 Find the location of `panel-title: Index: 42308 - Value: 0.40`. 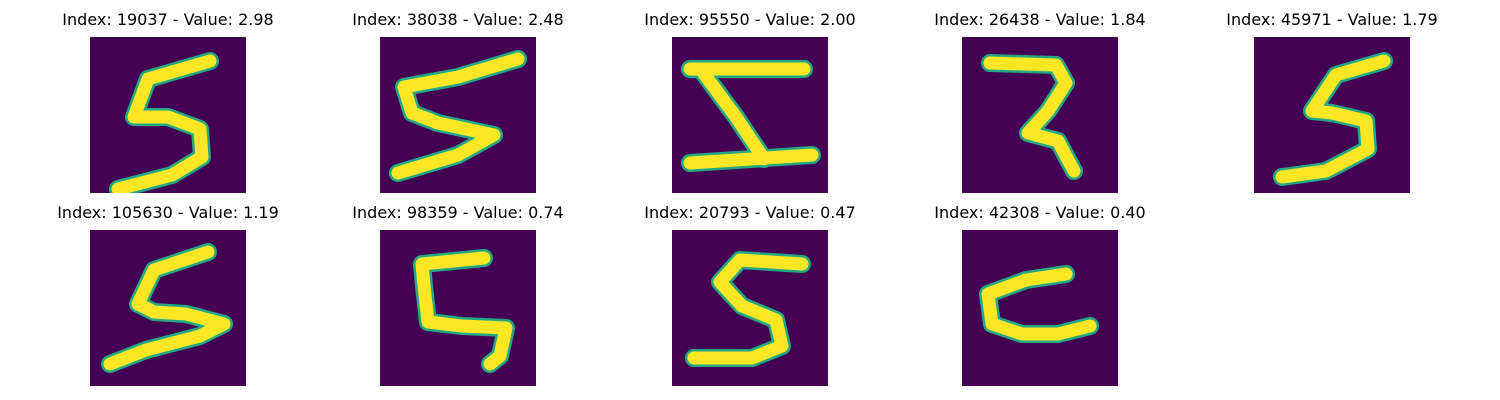

panel-title: Index: 42308 - Value: 0.40 is located at coordinates (1040, 212).